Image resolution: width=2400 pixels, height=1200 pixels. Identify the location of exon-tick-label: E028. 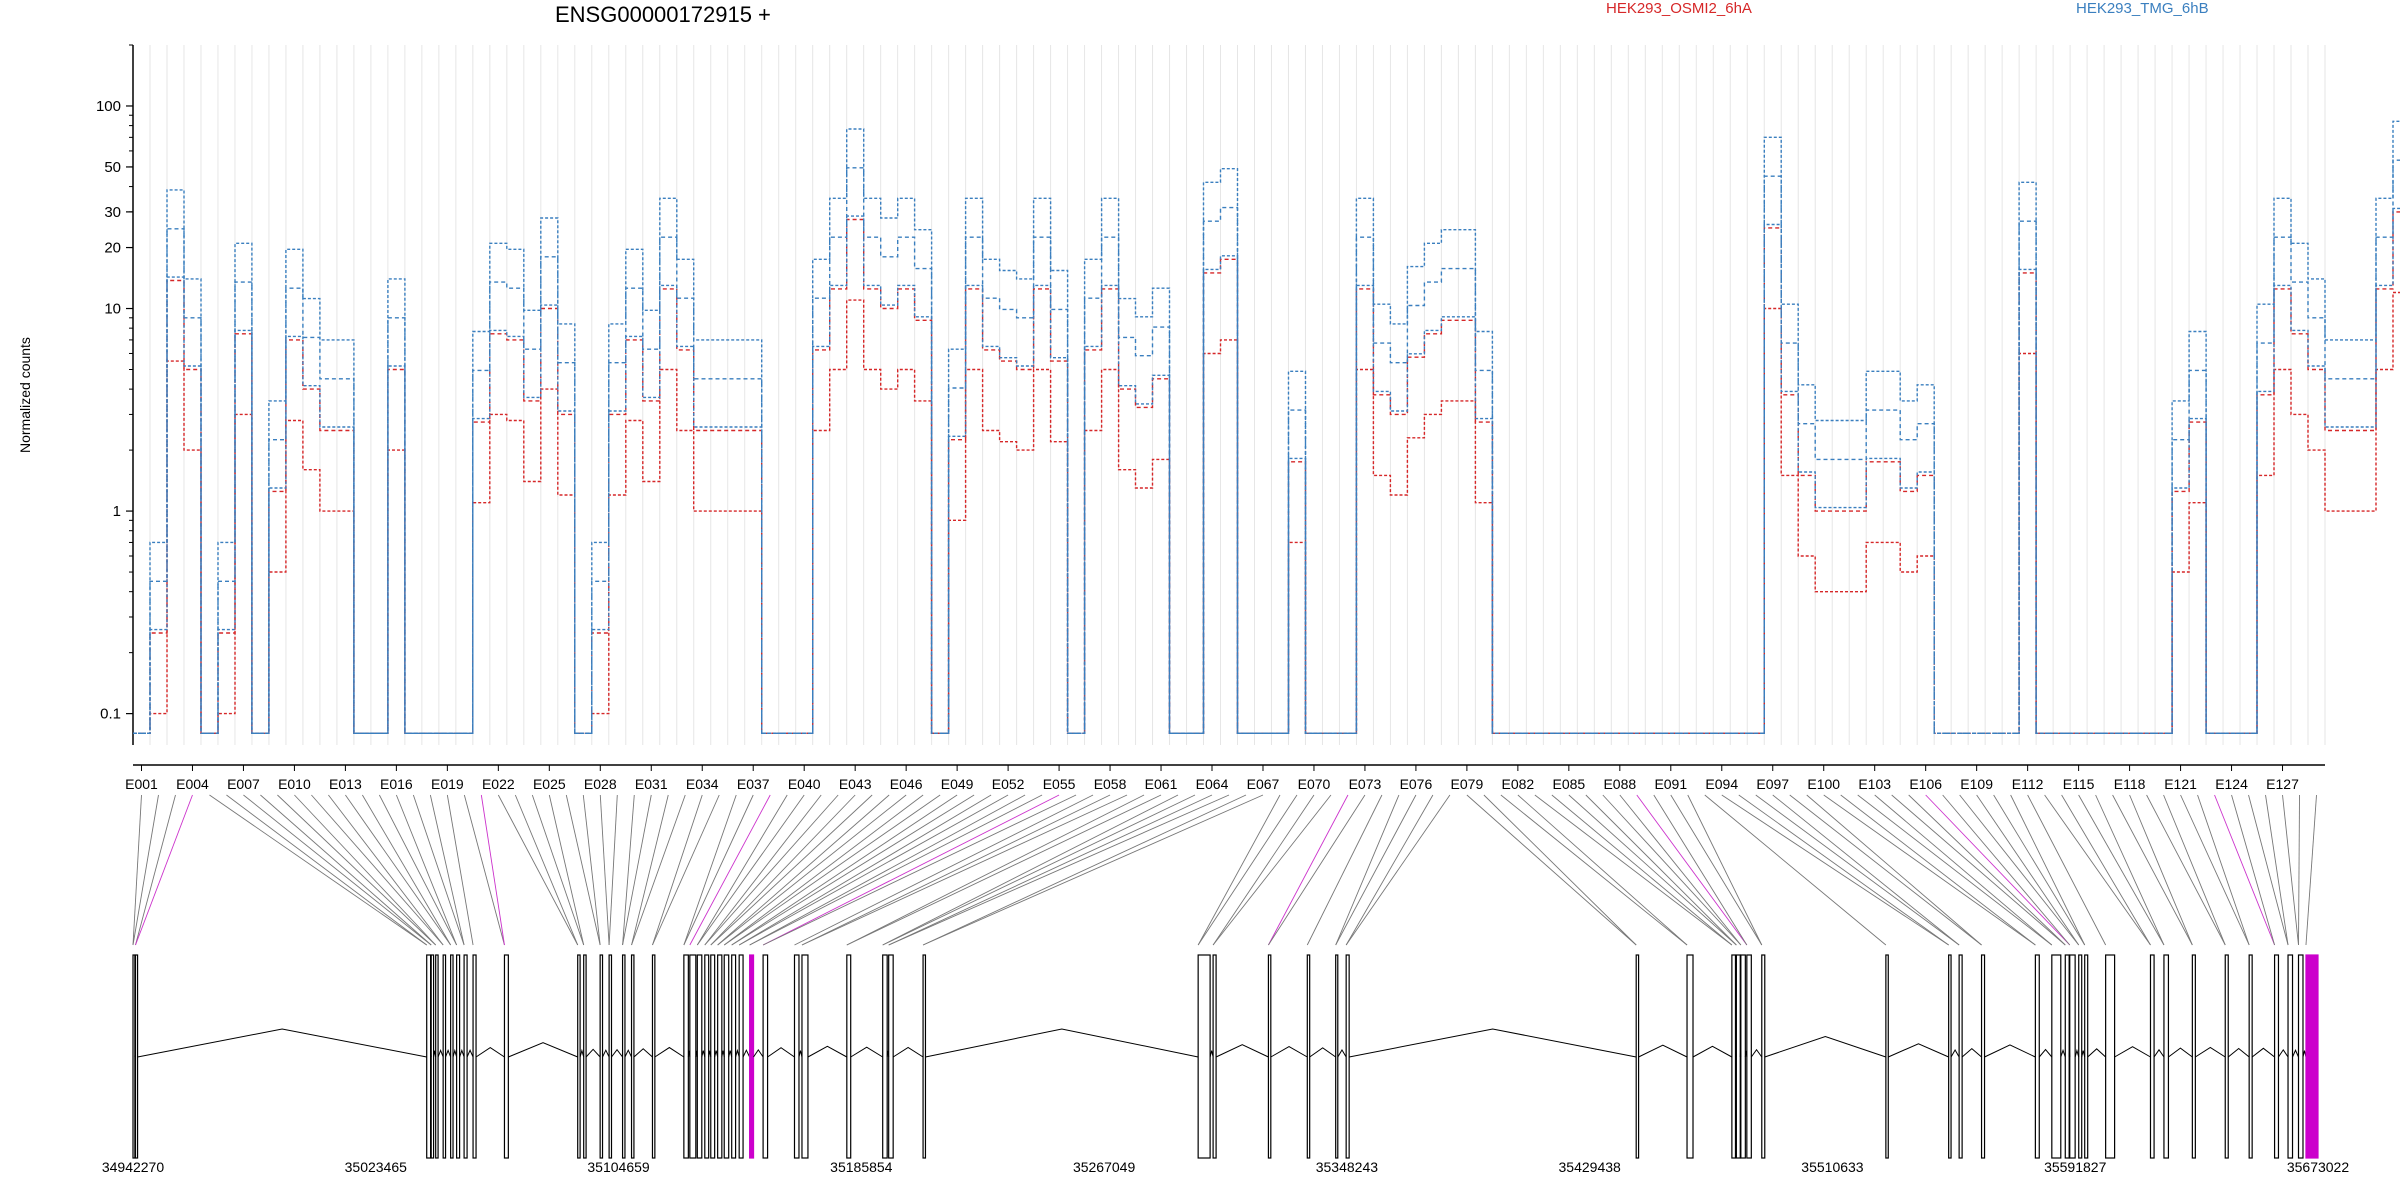
(600, 784).